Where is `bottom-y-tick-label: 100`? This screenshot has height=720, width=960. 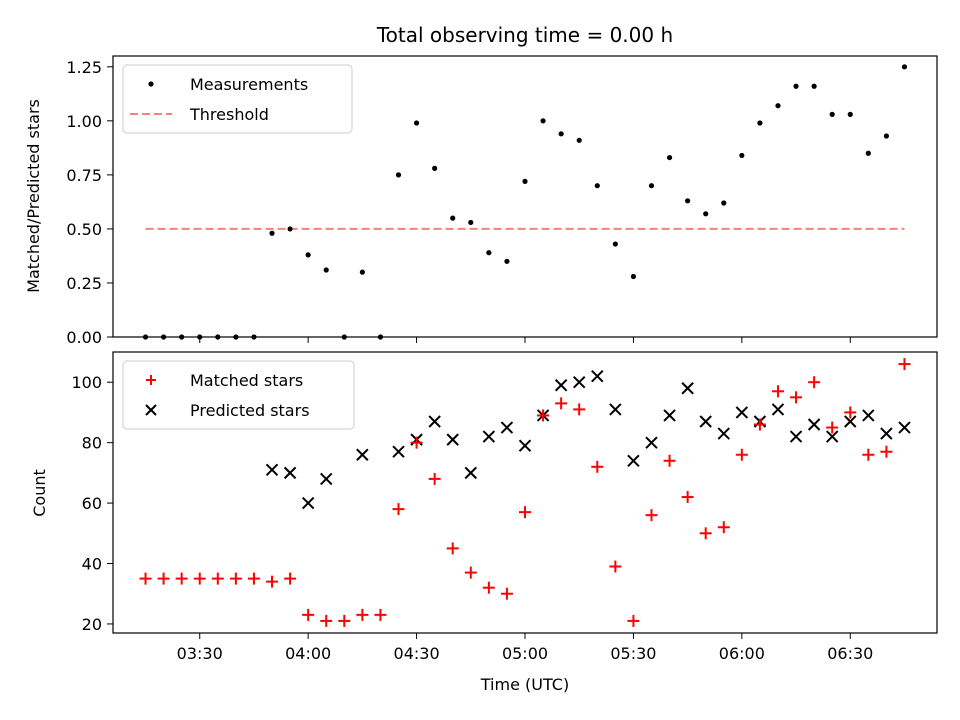 bottom-y-tick-label: 100 is located at coordinates (86, 382).